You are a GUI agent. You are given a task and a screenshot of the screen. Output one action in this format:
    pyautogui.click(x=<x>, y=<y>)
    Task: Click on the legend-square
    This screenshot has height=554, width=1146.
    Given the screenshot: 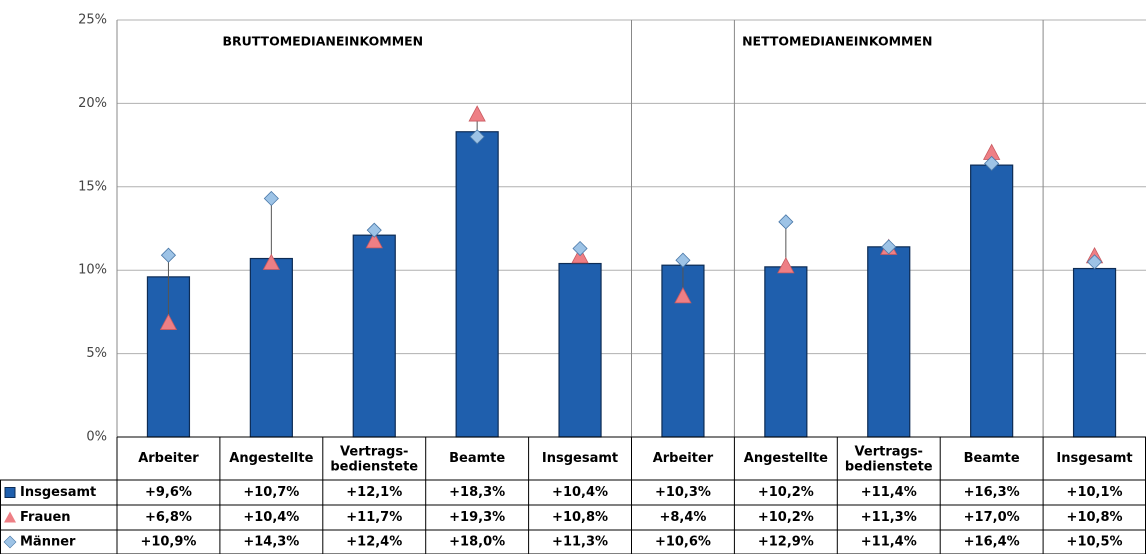 What is the action you would take?
    pyautogui.click(x=10, y=492)
    